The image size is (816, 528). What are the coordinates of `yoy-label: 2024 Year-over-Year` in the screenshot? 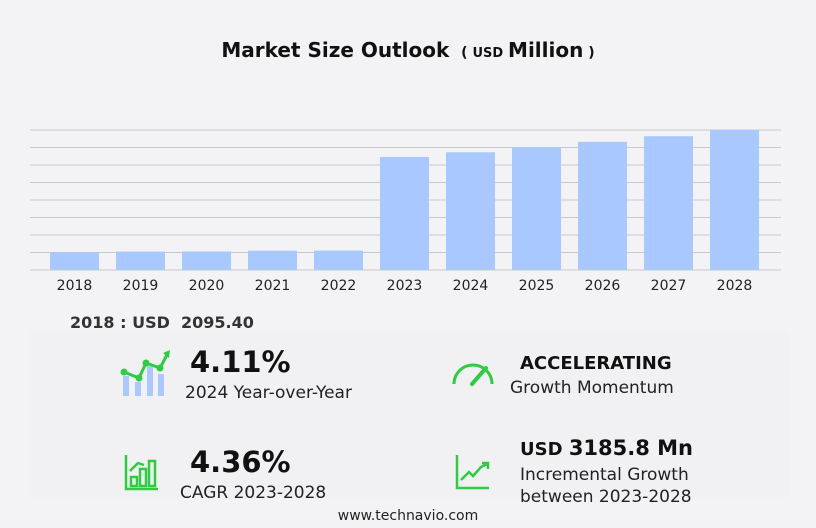 It's located at (268, 393).